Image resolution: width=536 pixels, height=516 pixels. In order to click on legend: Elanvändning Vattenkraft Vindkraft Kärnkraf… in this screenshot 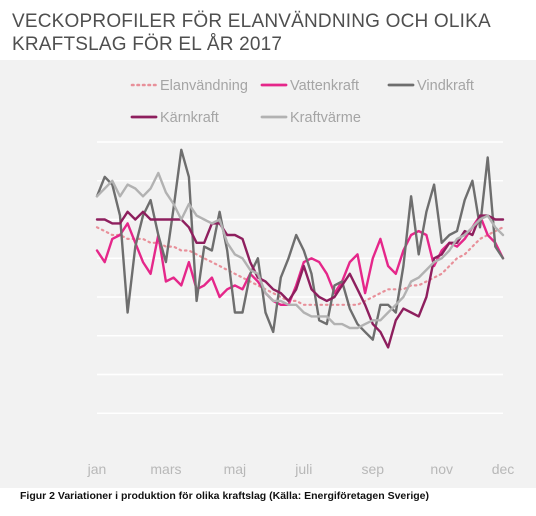, I will do `click(302, 102)`.